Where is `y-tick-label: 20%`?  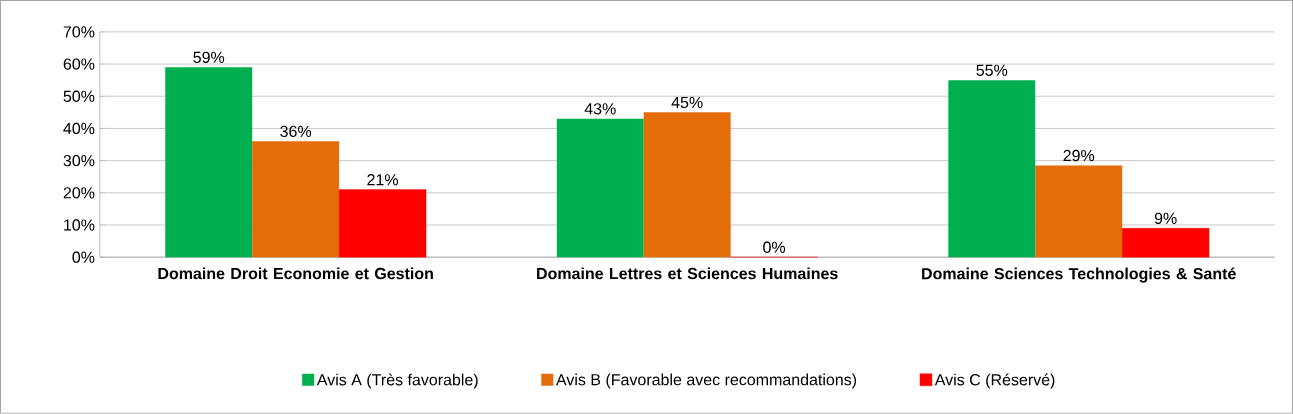 y-tick-label: 20% is located at coordinates (79, 193).